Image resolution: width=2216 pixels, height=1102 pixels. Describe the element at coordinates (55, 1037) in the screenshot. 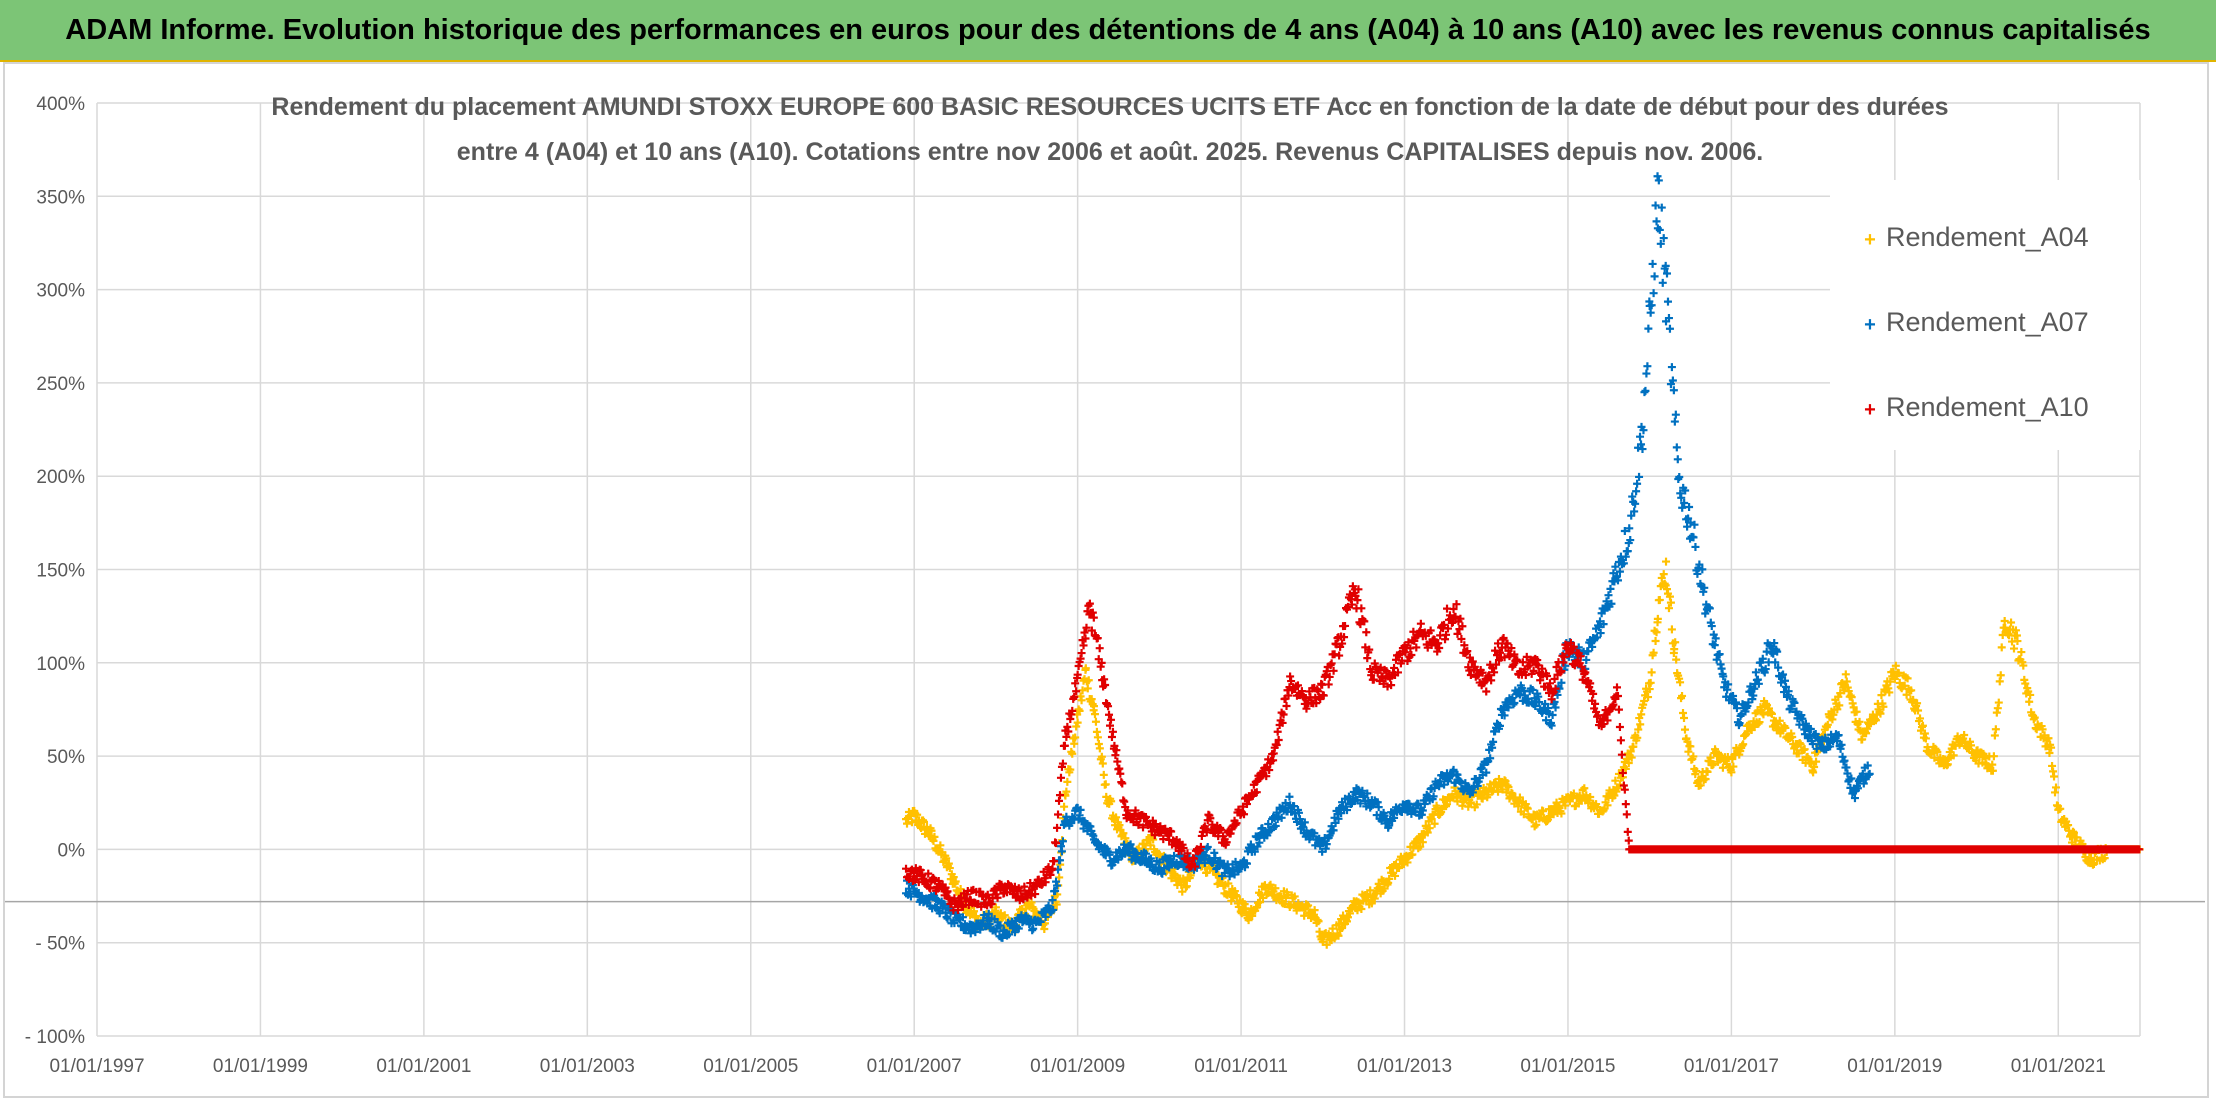

I see `y-tick-label: - 100%` at that location.